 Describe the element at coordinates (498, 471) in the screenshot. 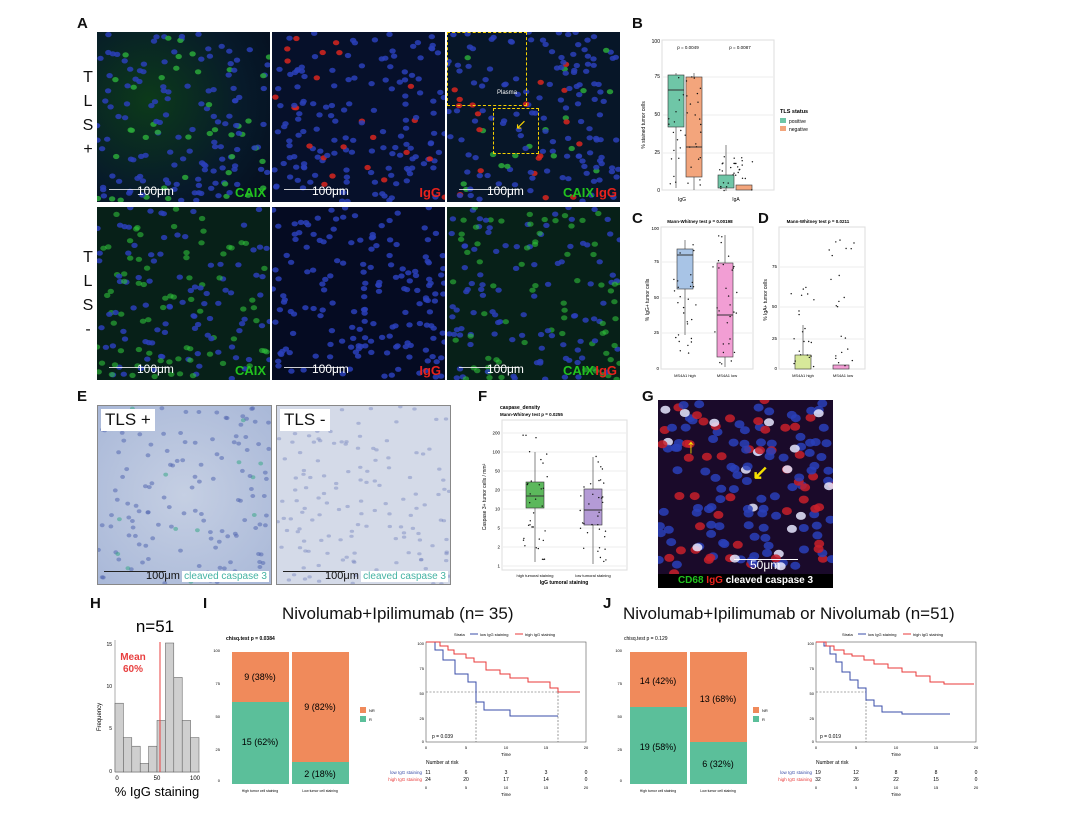

I see `y-tick: 50` at that location.